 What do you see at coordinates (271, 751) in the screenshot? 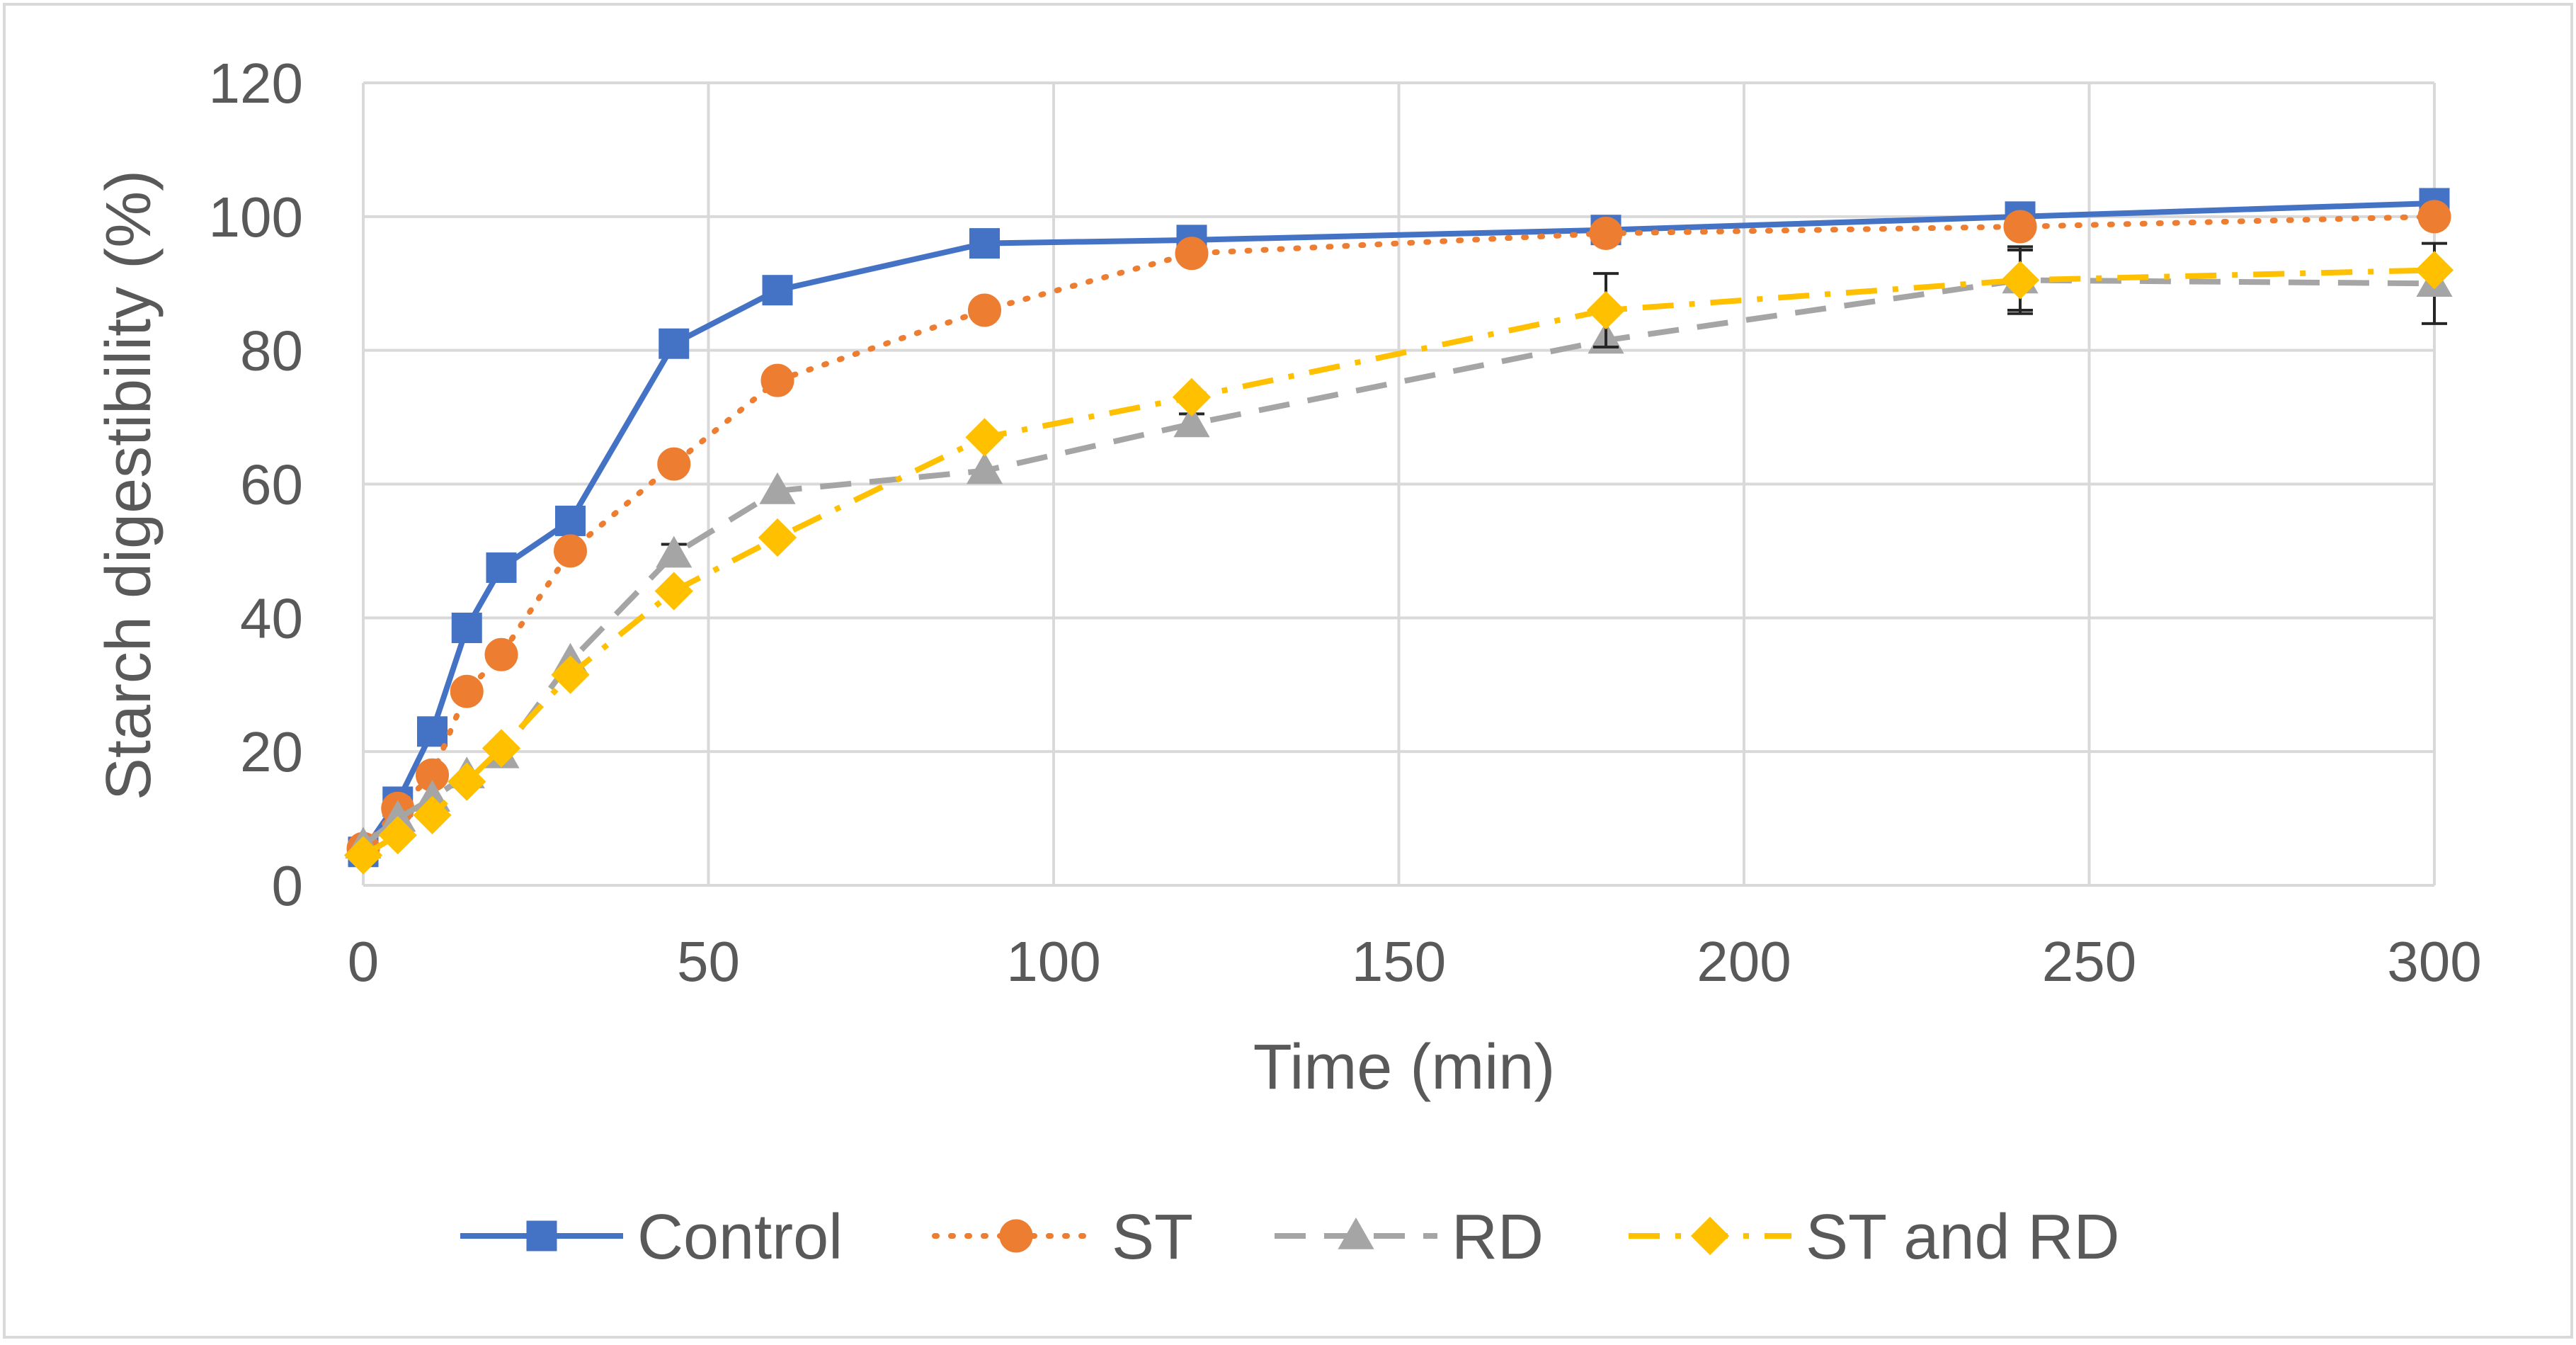
I see `y-tick-label: 20` at bounding box center [271, 751].